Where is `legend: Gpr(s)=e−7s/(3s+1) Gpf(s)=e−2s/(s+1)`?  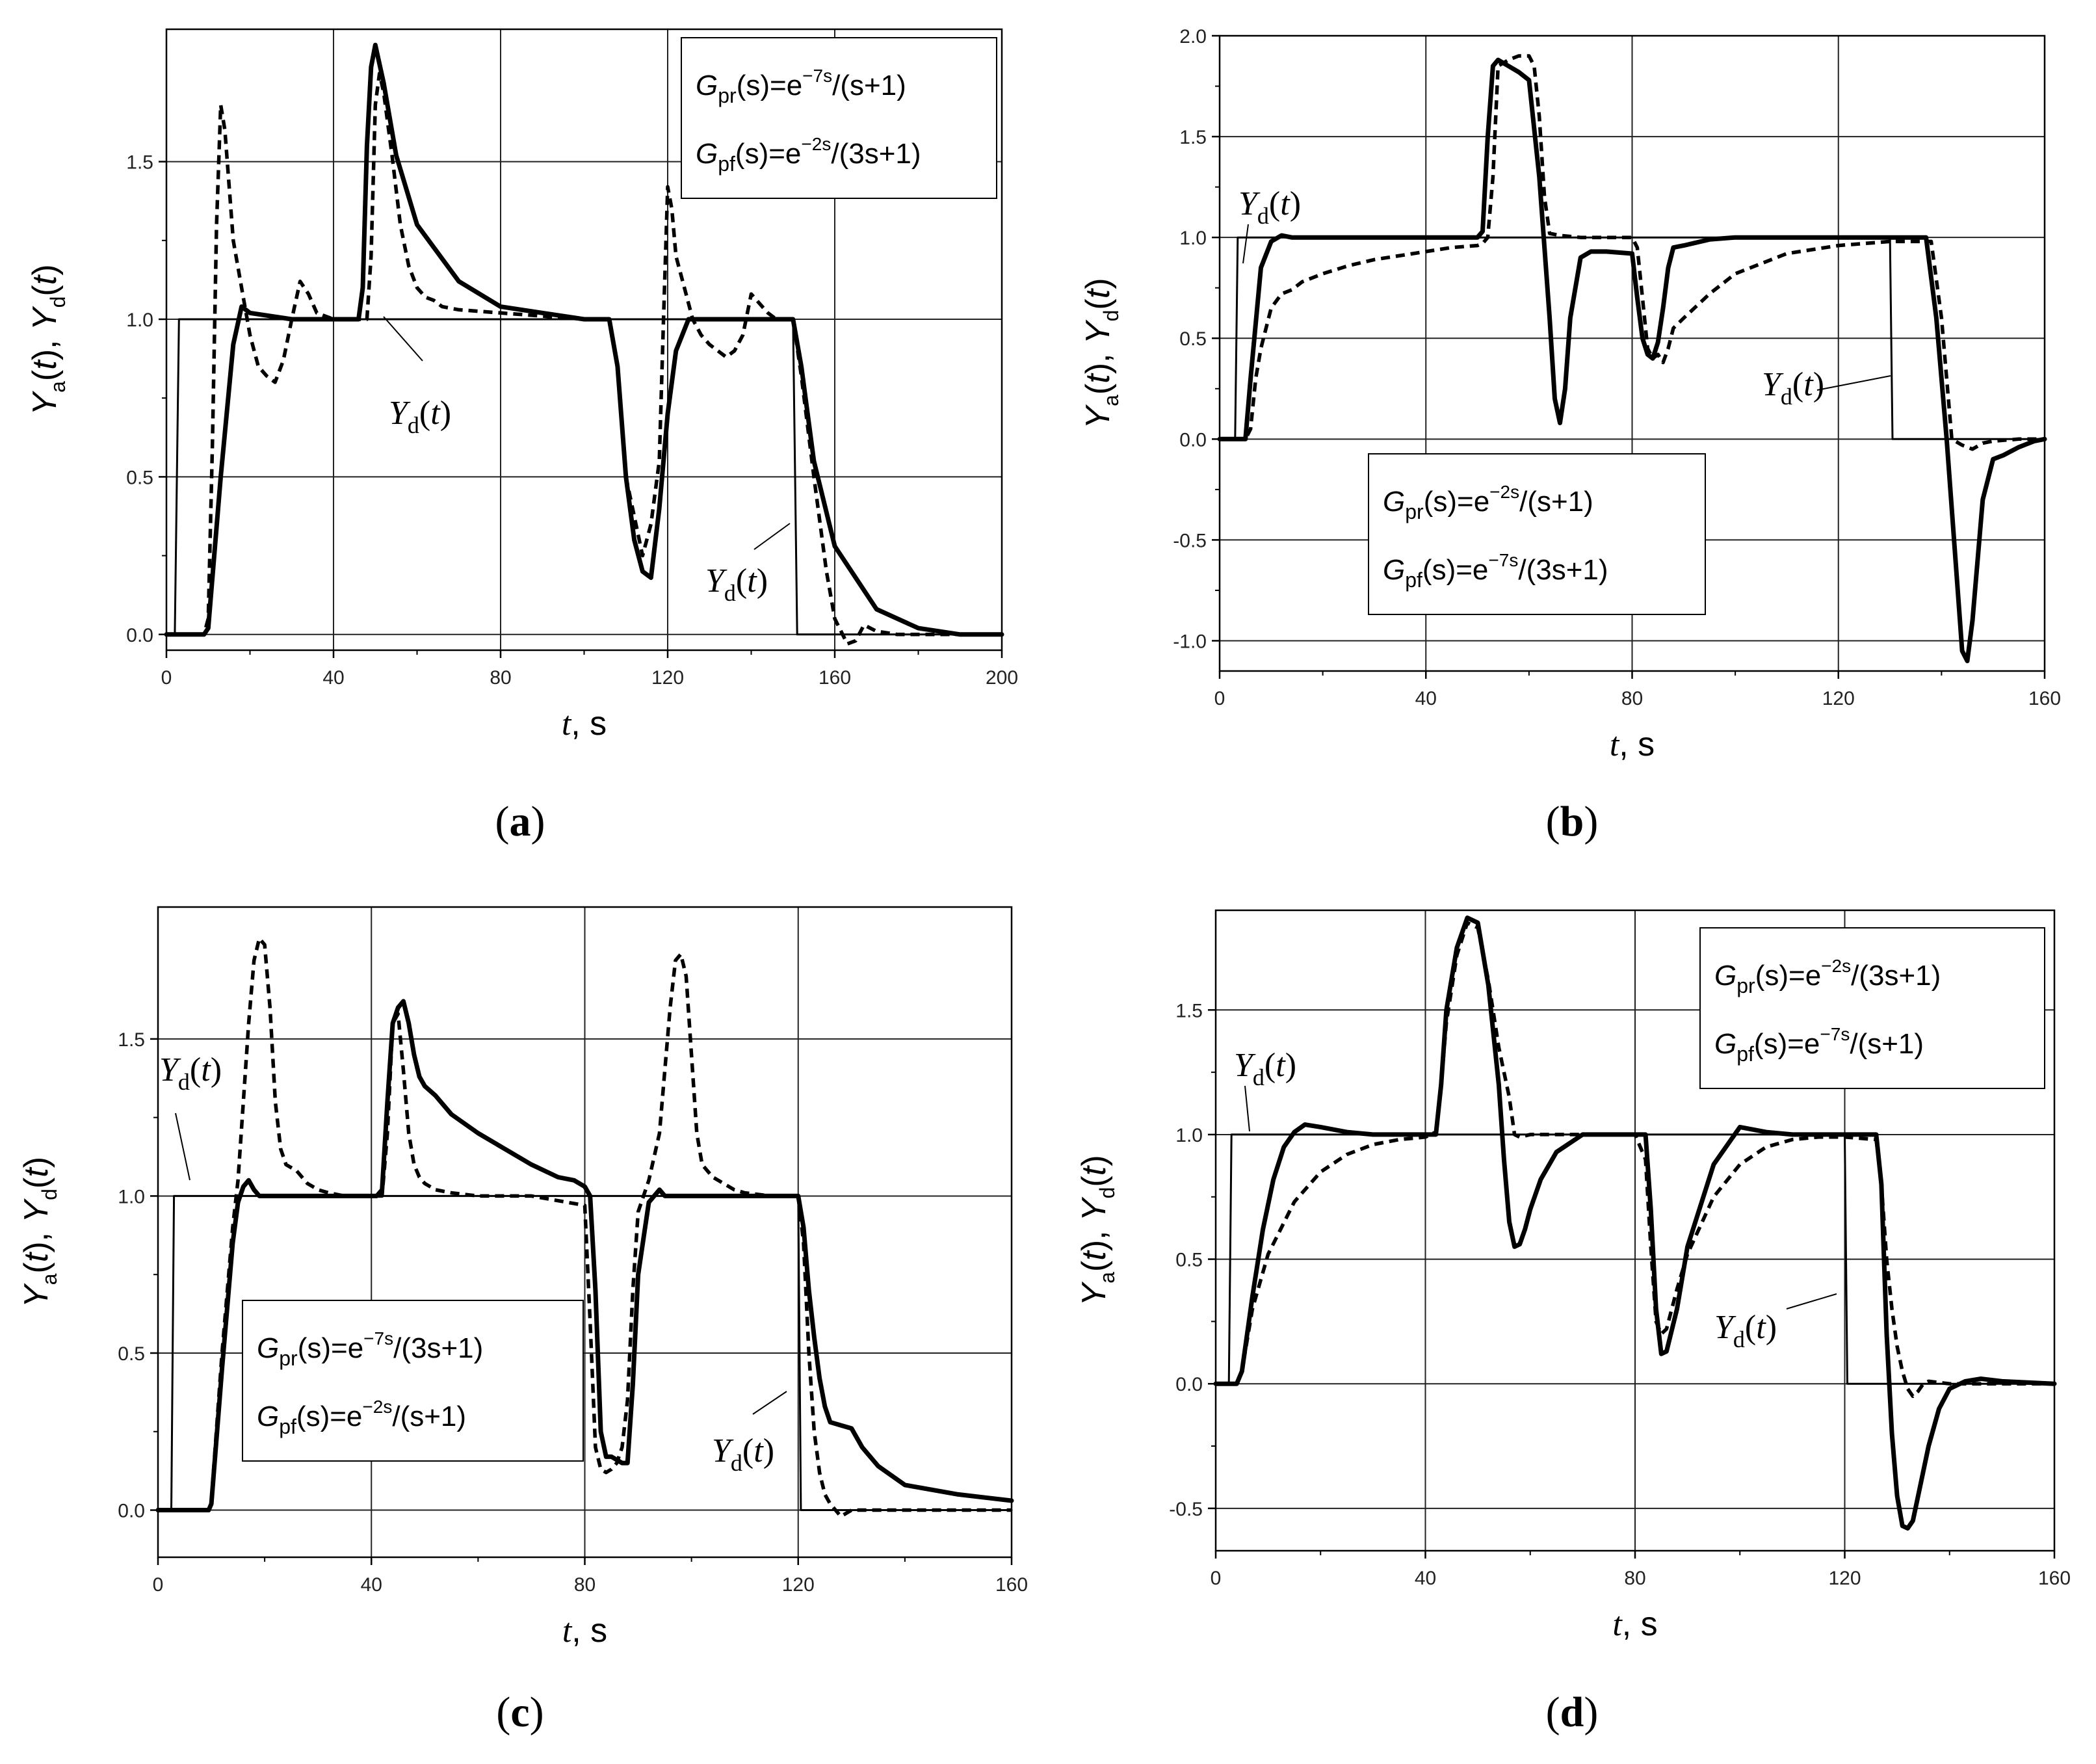 legend: Gpr(s)=e−7s/(3s+1) Gpf(s)=e−2s/(s+1) is located at coordinates (413, 1381).